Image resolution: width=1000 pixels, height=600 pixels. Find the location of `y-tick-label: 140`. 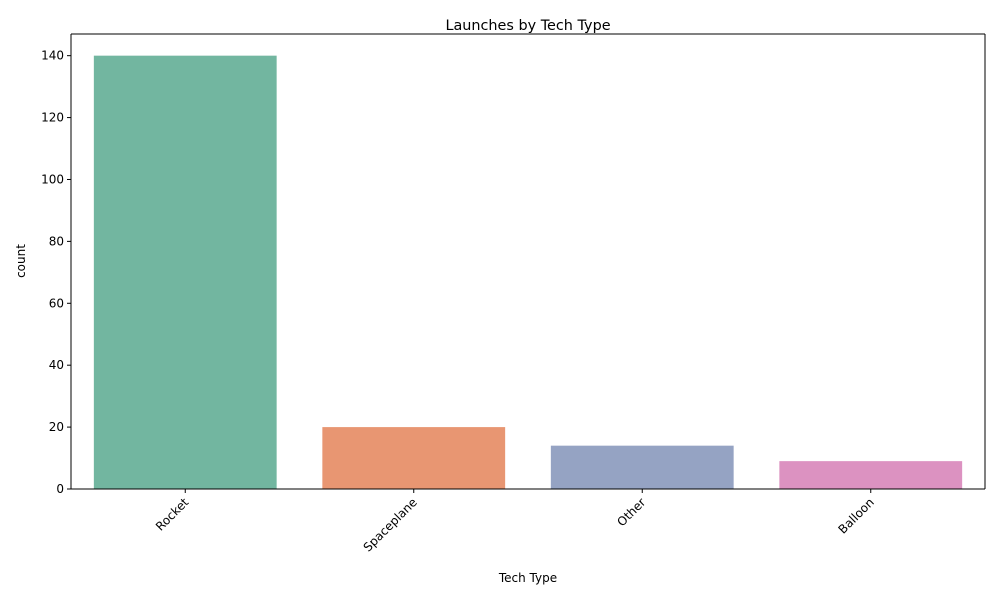

y-tick-label: 140 is located at coordinates (52, 56).